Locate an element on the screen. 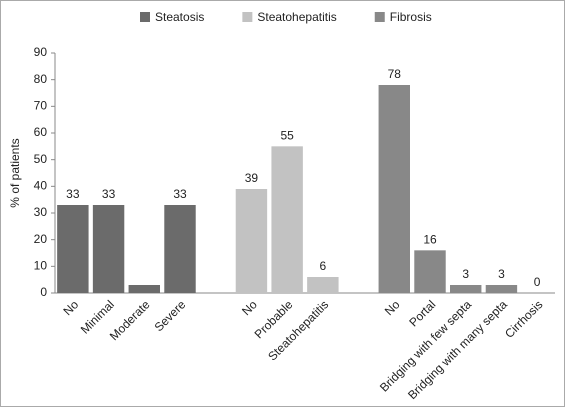 This screenshot has height=407, width=565. y-tick-label: 40 is located at coordinates (41, 186).